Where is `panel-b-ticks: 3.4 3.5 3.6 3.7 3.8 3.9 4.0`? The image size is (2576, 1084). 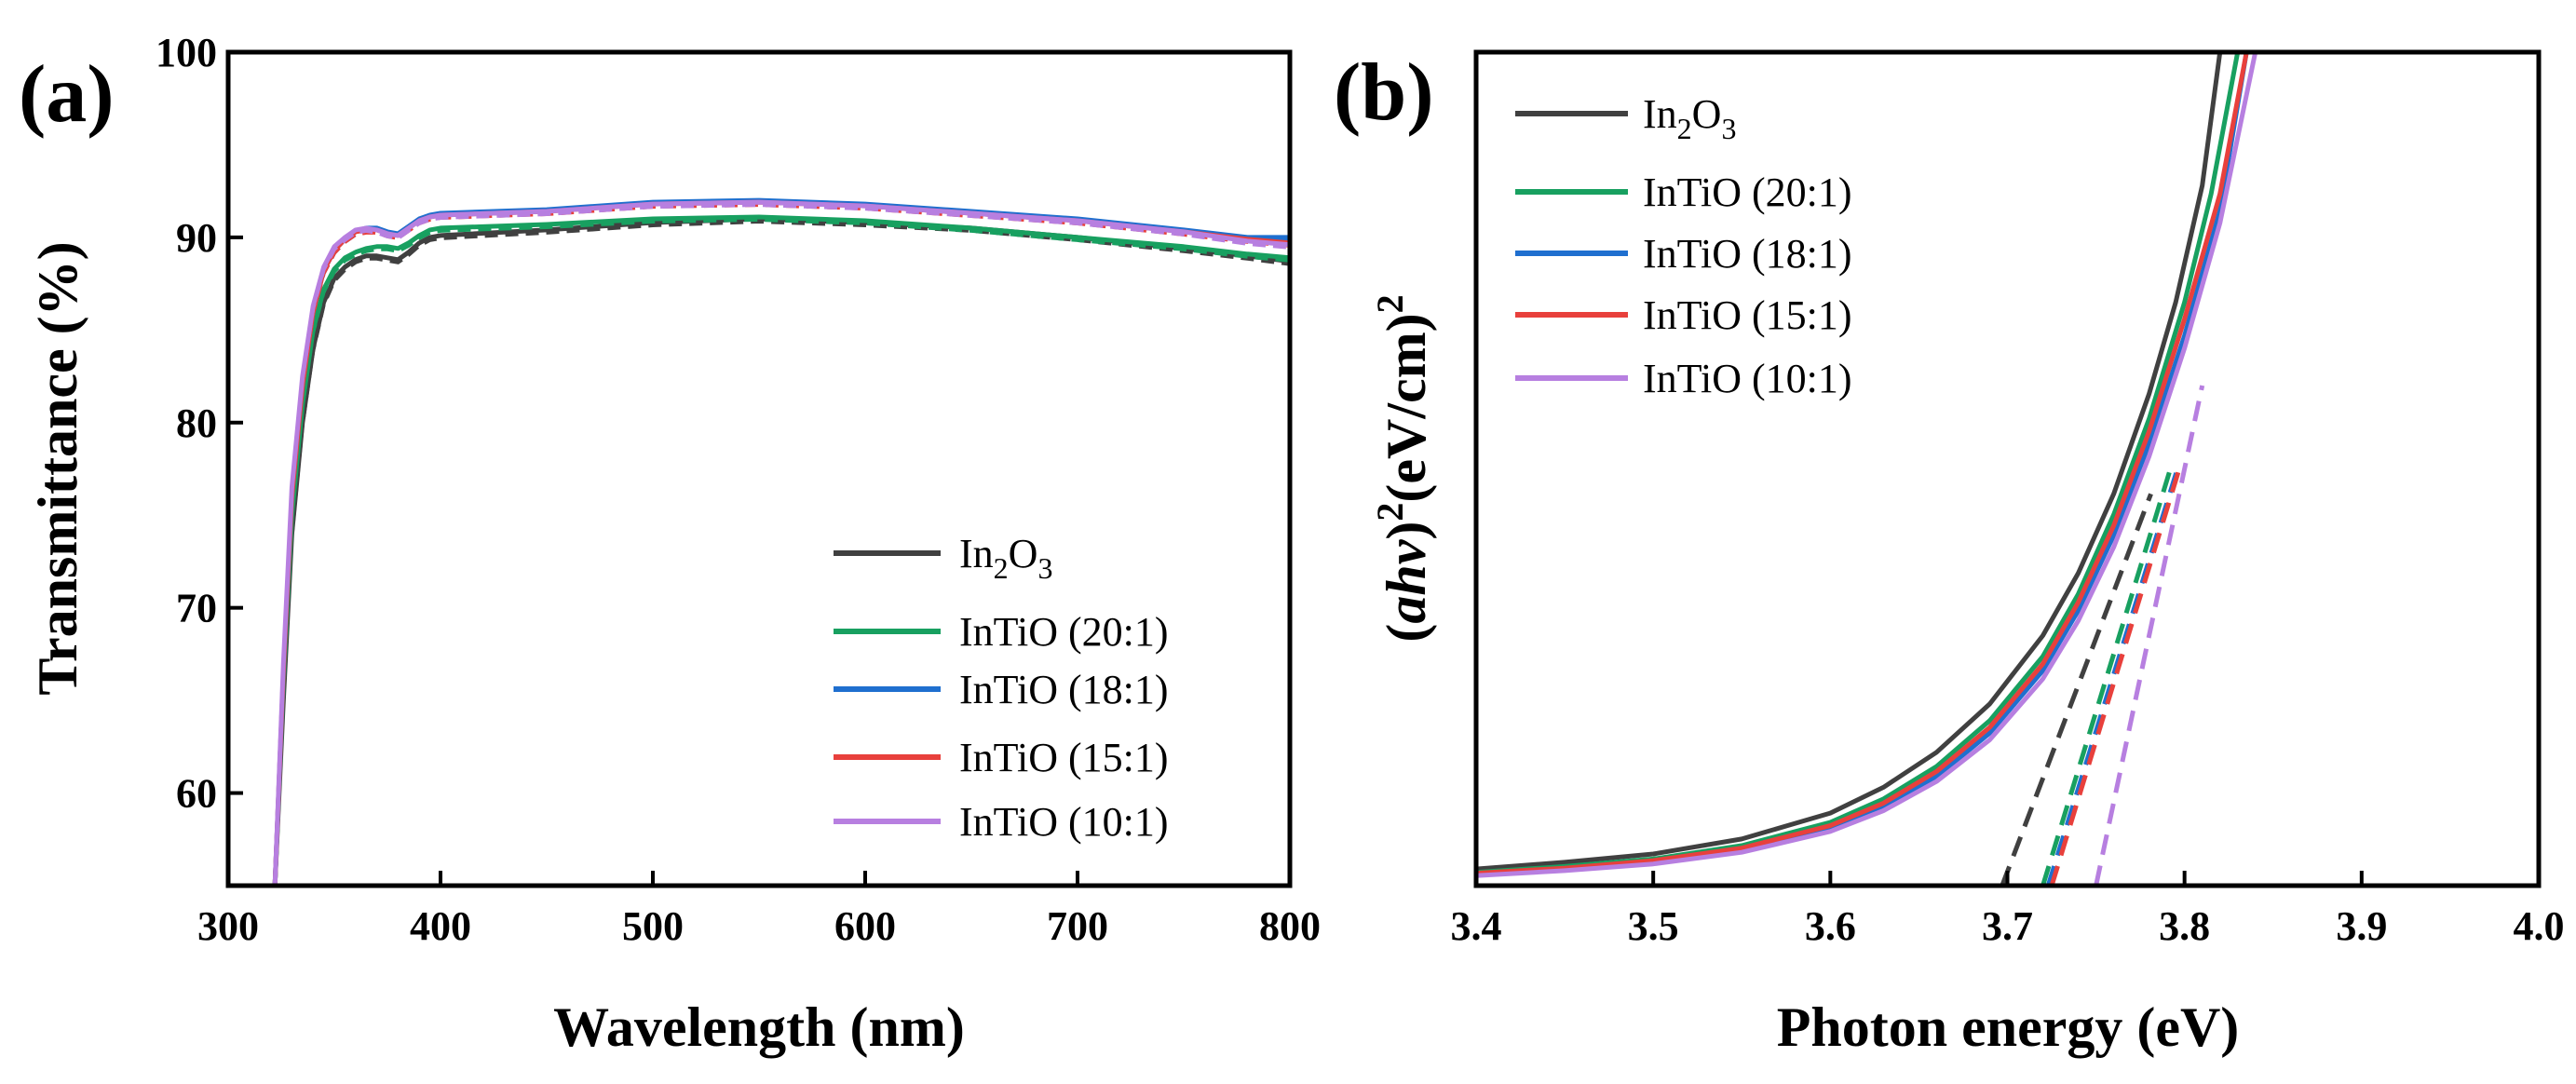 panel-b-ticks: 3.4 3.5 3.6 3.7 3.8 3.9 4.0 is located at coordinates (2008, 910).